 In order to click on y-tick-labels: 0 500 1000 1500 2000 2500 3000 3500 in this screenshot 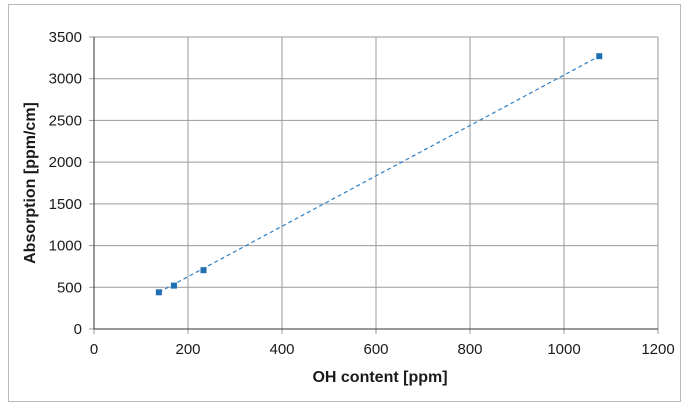, I will do `click(65, 183)`.